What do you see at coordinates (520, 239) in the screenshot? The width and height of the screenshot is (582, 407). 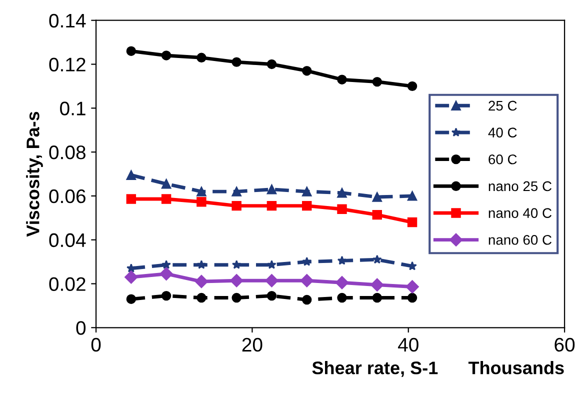 I see `legend-label: nano 60 C` at bounding box center [520, 239].